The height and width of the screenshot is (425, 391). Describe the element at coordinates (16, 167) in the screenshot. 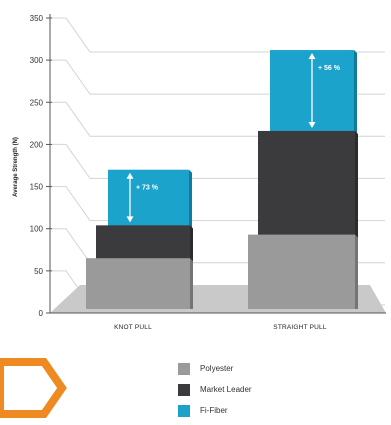

I see `y-axis-title: Average Strength (N)` at that location.